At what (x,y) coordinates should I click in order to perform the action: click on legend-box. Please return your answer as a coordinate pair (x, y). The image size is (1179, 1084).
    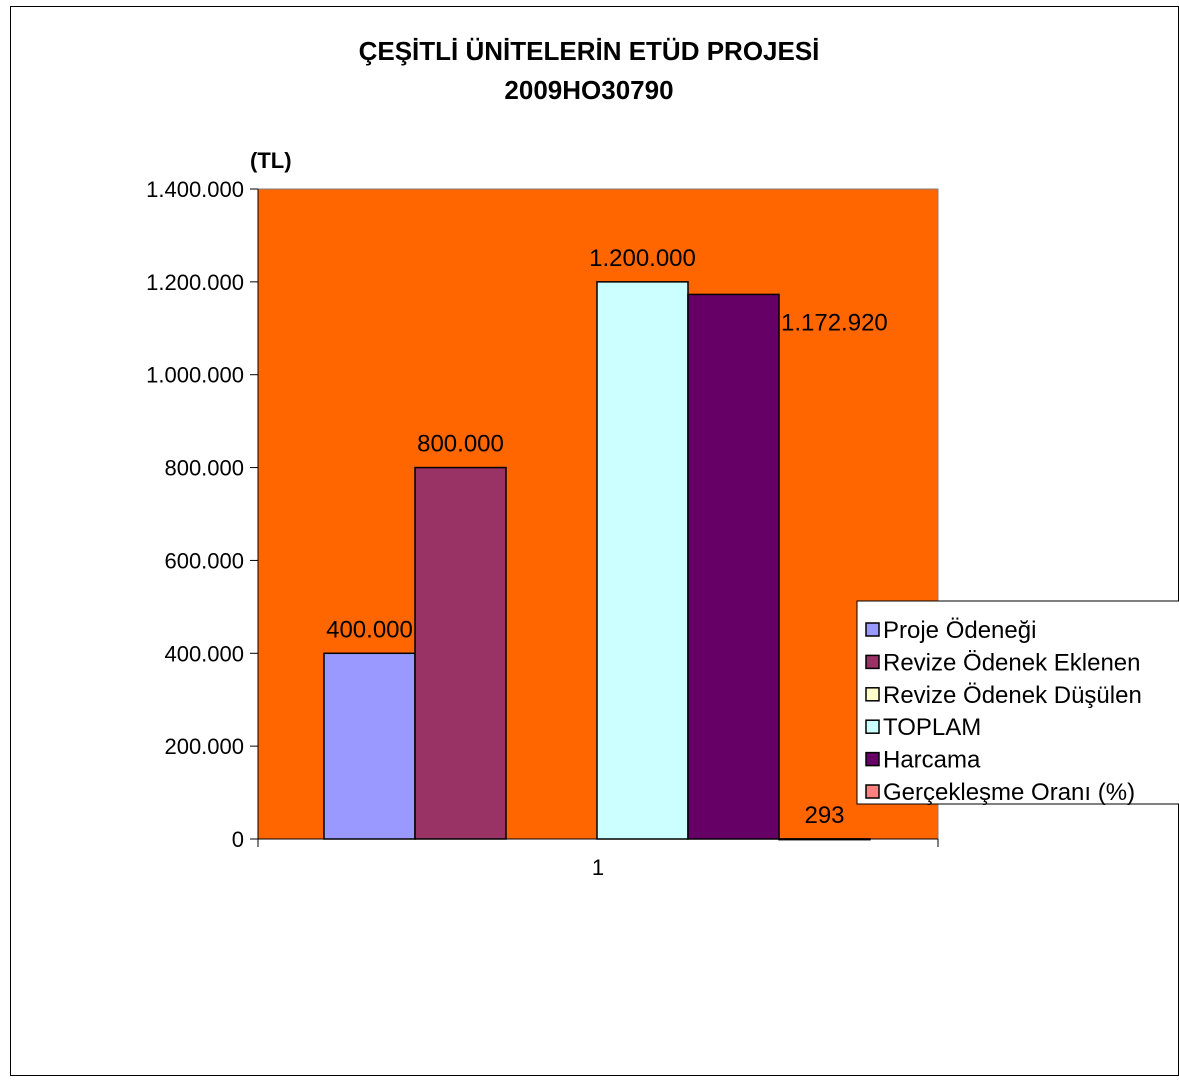
    Looking at the image, I should click on (1017, 702).